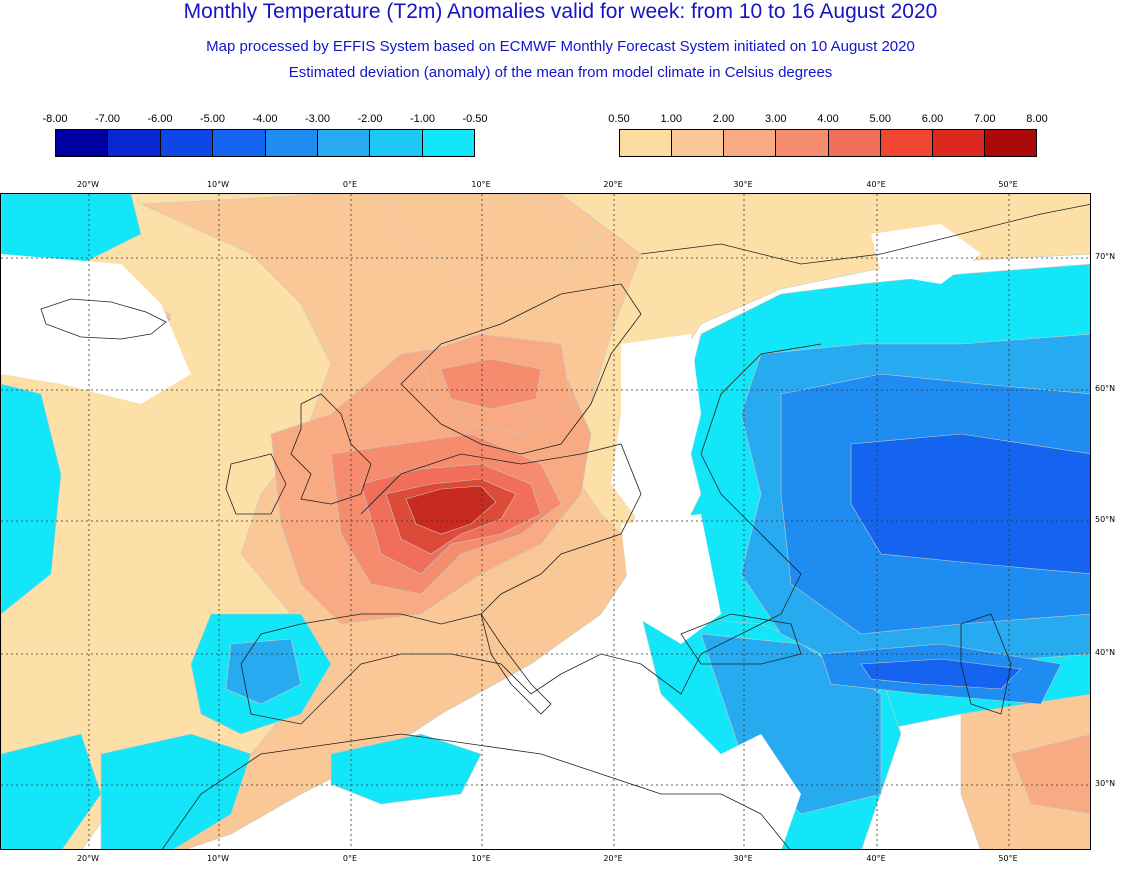 This screenshot has width=1121, height=881. What do you see at coordinates (317, 119) in the screenshot?
I see `legend-negative-label: -3.00` at bounding box center [317, 119].